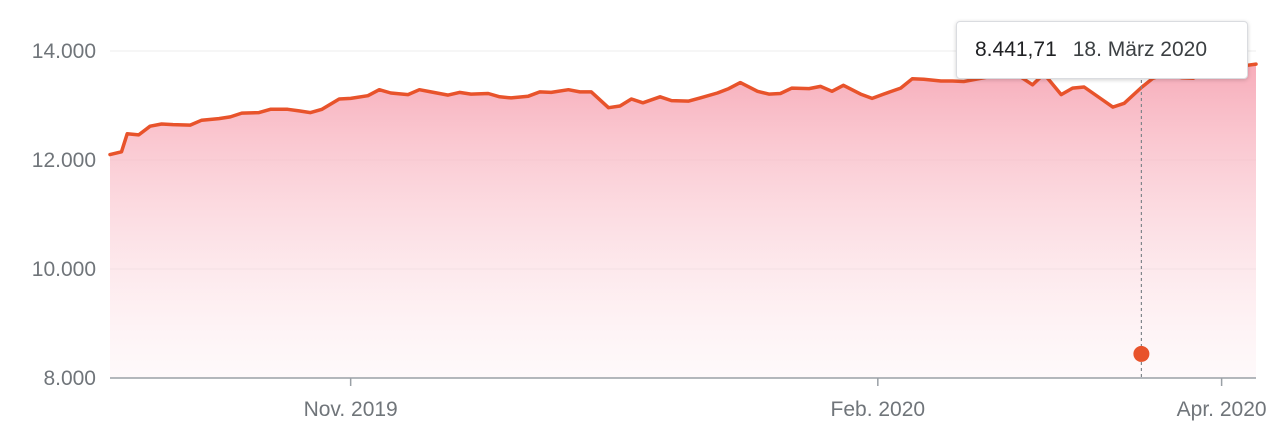 This screenshot has width=1274, height=439. Describe the element at coordinates (1016, 49) in the screenshot. I see `tooltip-value: 8.441,71` at that location.